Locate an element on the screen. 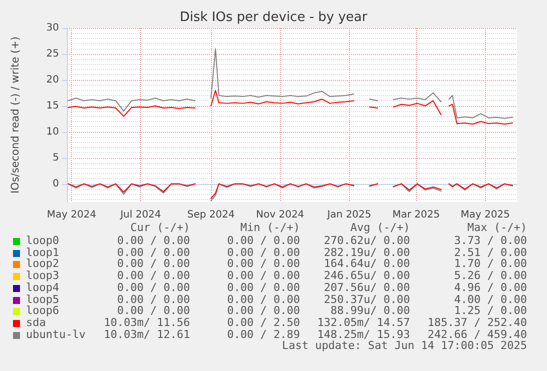 The width and height of the screenshot is (547, 371). legend-label: loop5 is located at coordinates (43, 299).